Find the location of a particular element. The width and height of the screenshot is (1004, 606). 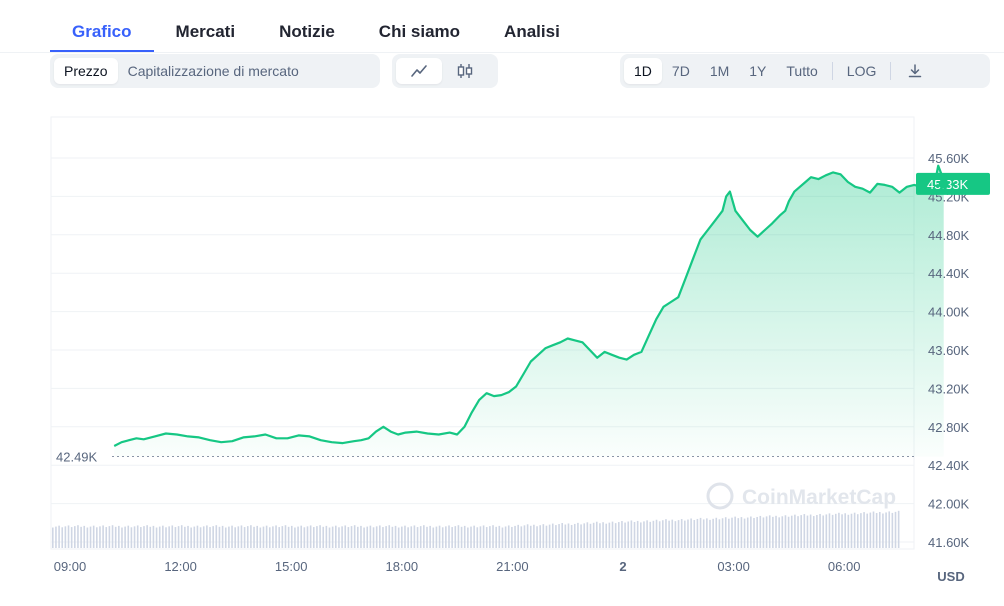

range-1y-button: 1Y is located at coordinates (758, 71).